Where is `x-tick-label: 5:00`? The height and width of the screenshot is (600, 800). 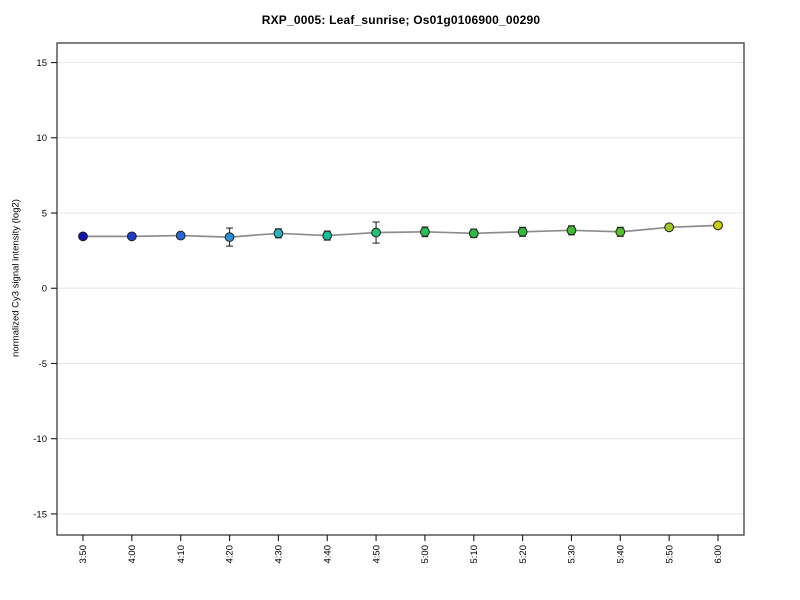
x-tick-label: 5:00 is located at coordinates (425, 554).